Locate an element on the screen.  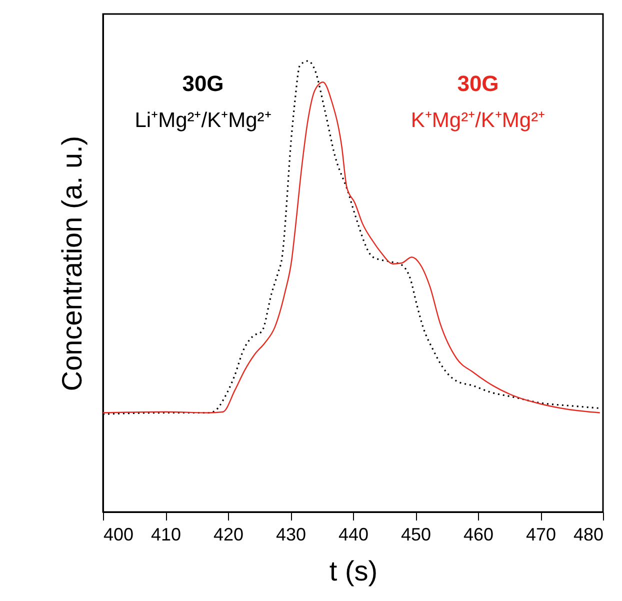
x-tick-label: 470 is located at coordinates (541, 534).